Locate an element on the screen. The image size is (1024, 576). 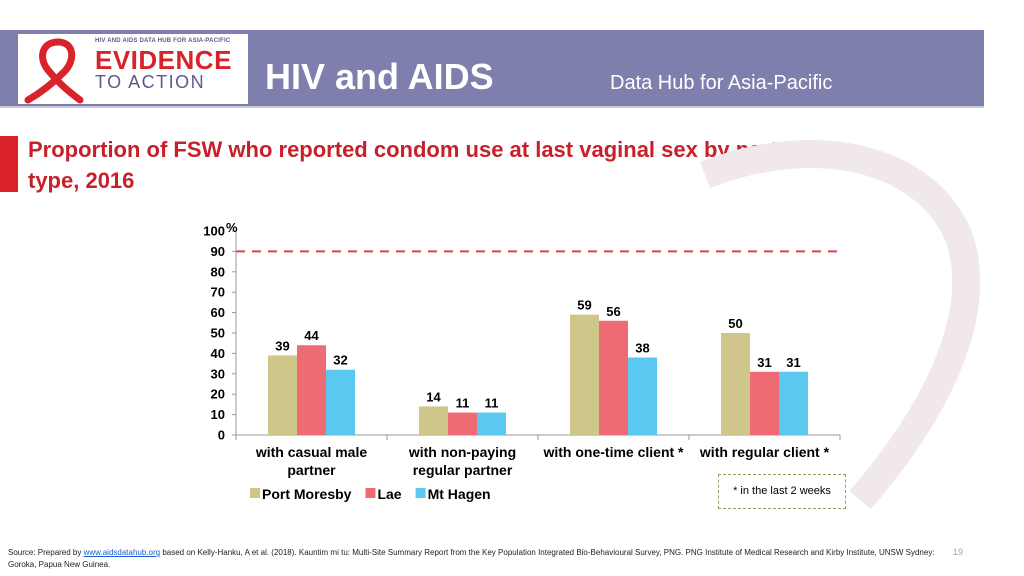
y-tick-label: 60 is located at coordinates (218, 312).